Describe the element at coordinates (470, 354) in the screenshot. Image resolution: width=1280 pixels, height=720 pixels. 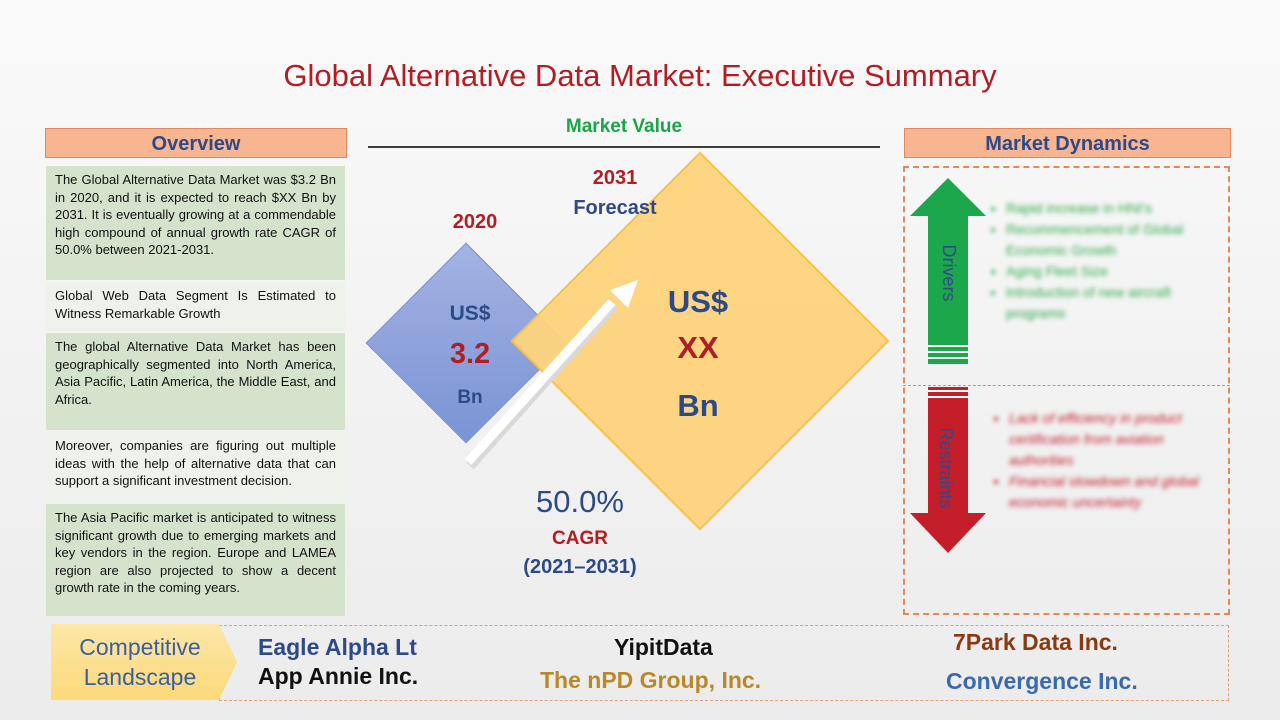
I see `value-2020-amount: 3.2` at that location.